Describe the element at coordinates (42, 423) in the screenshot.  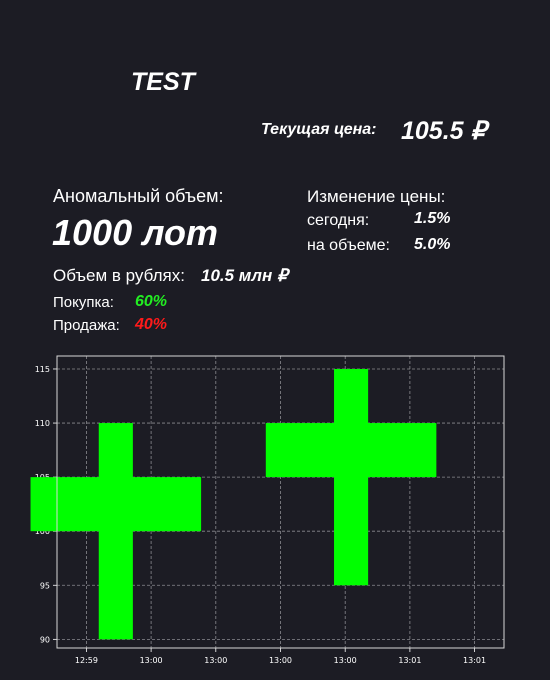
I see `y-tick-label: 110` at that location.